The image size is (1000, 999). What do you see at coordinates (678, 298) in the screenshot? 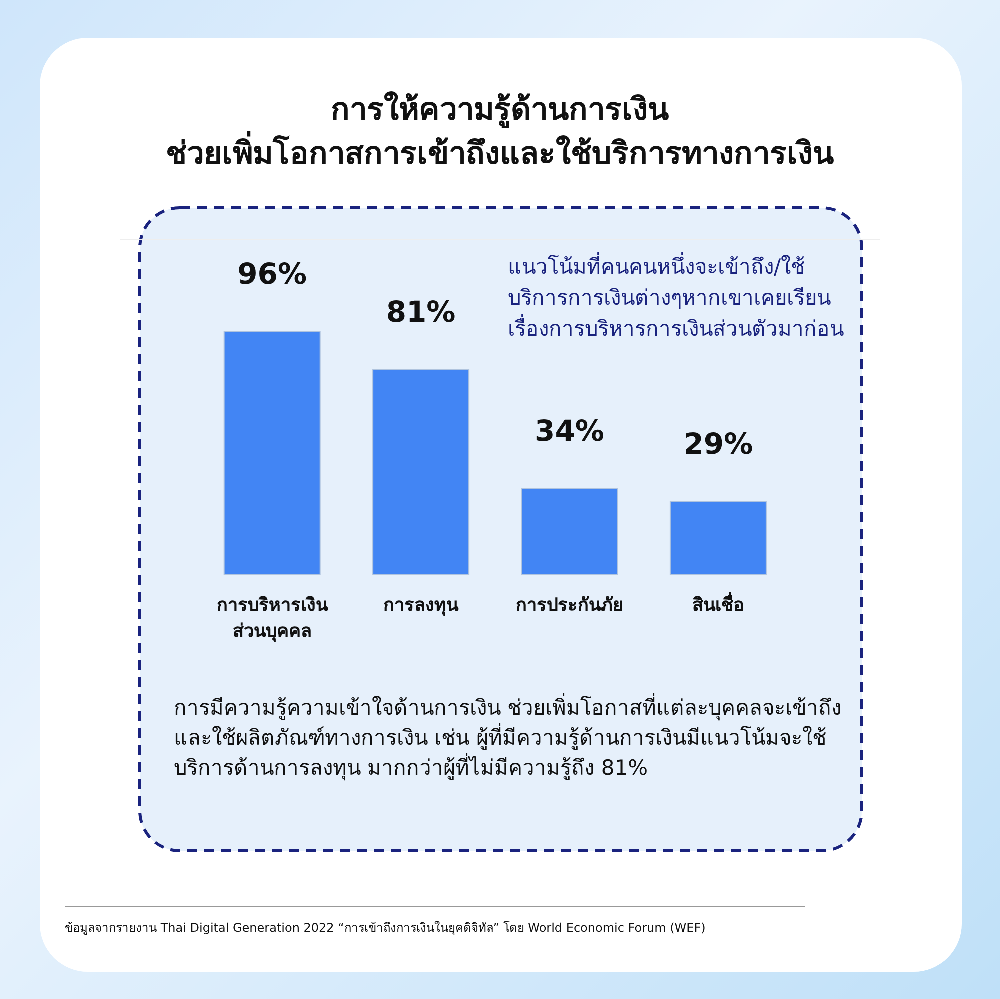
I see `annotation: แนวโน้มที่คนคนหนึ่งจะเข้าถึง/ใช้บริการการเงินต่างๆหากเขาเคยเรียนเรื่องการบริหารการเงินส่วนตัวมาก่อน` at bounding box center [678, 298].